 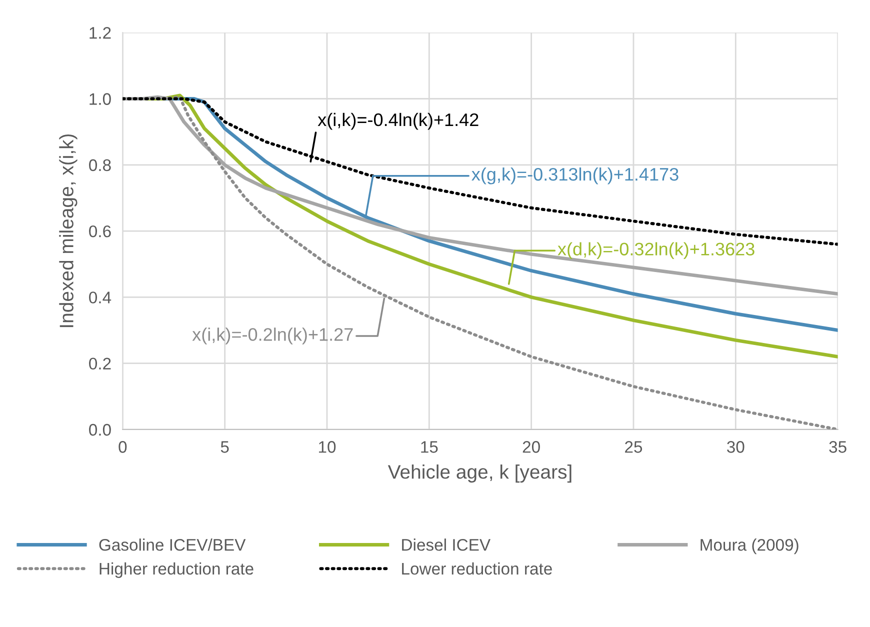 I want to click on y-tick-label: 0.0, so click(x=100, y=430).